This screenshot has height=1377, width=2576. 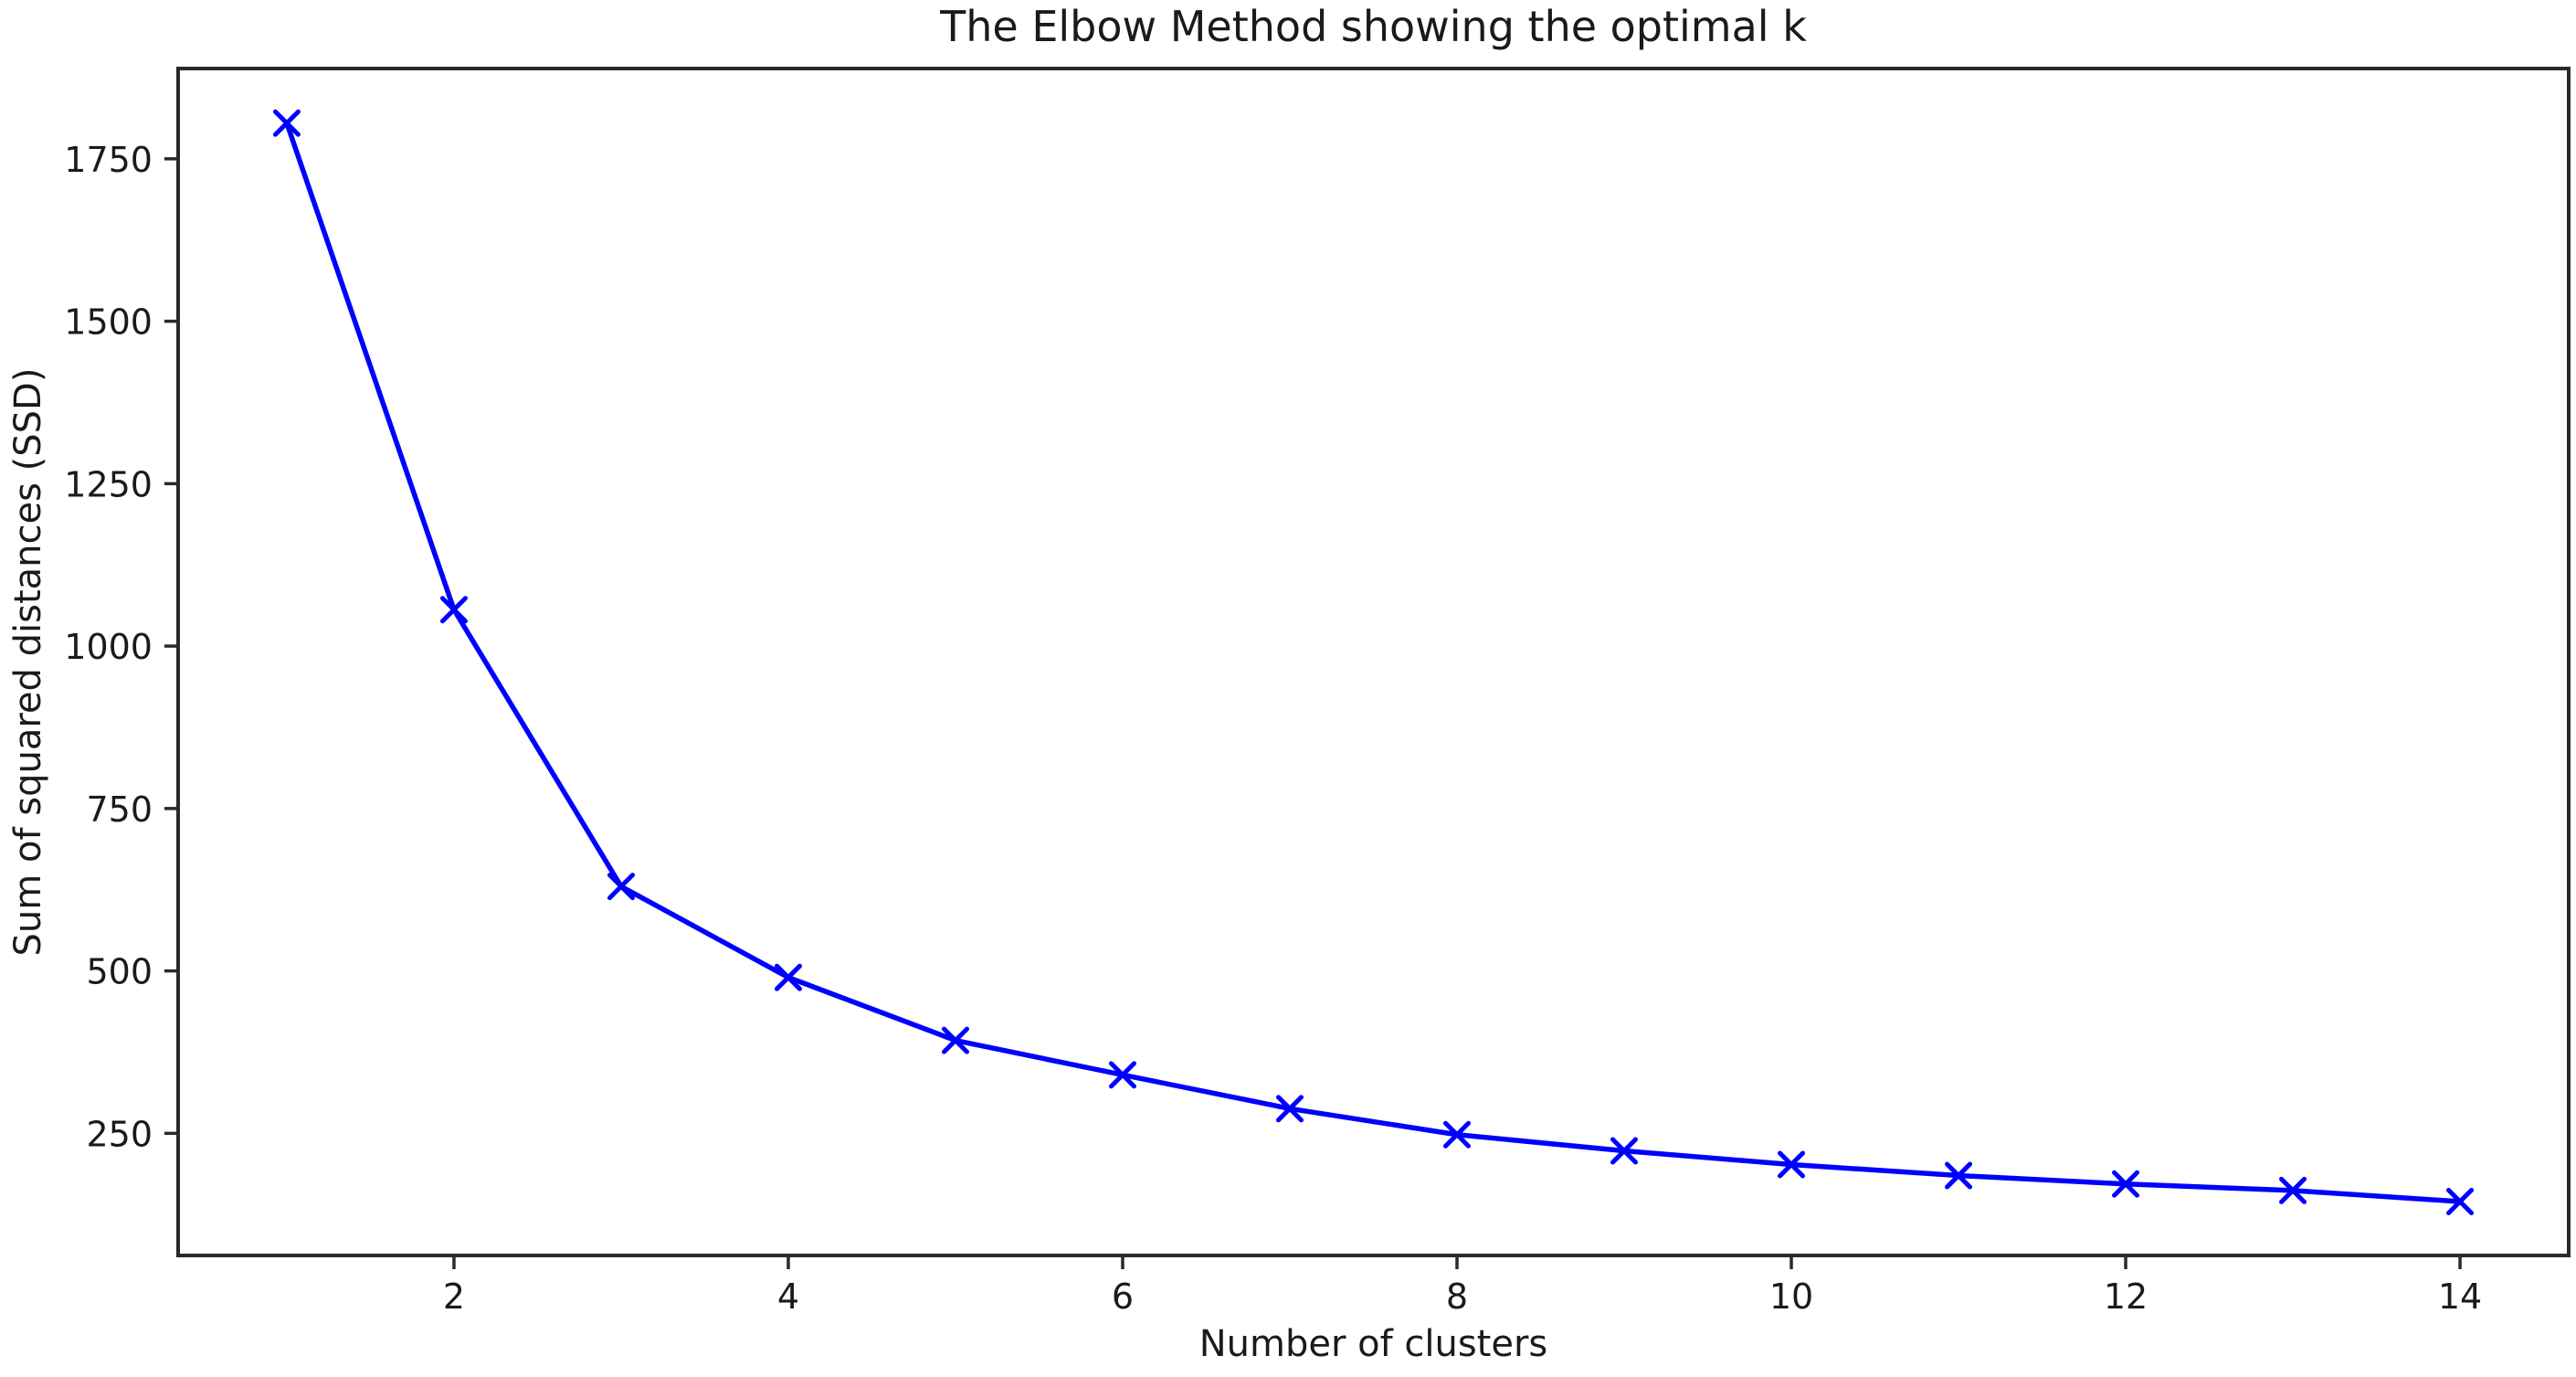 What do you see at coordinates (108, 322) in the screenshot?
I see `y-tick-label: 1500` at bounding box center [108, 322].